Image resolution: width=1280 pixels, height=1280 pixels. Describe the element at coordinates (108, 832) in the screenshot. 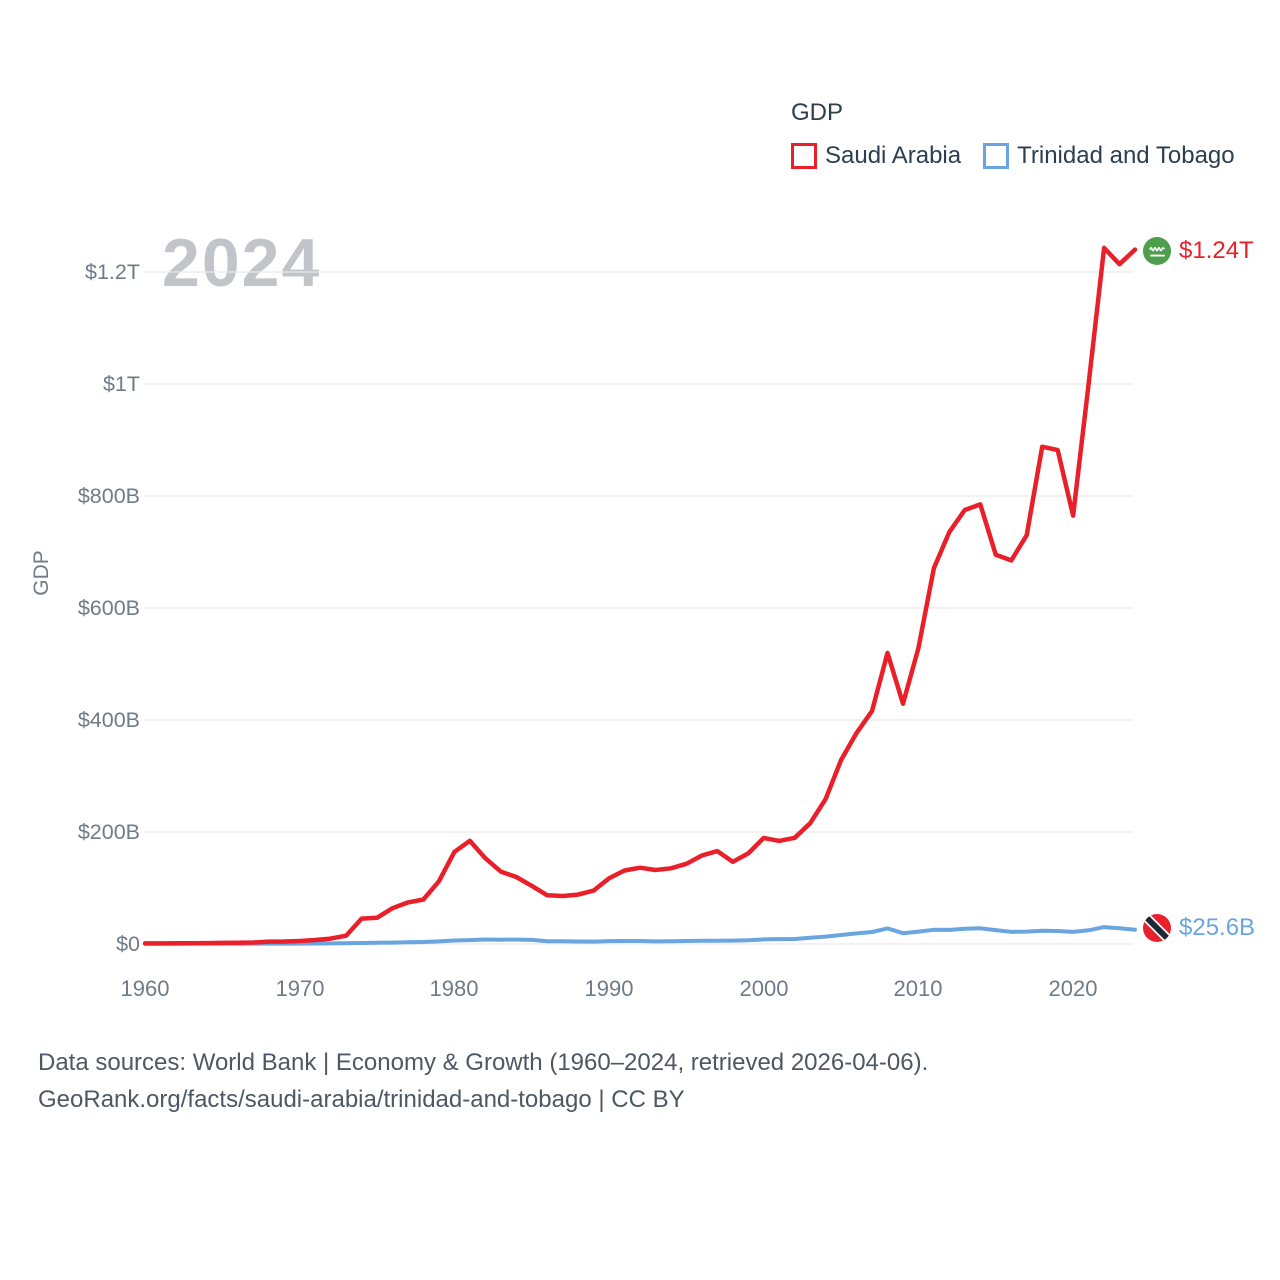

I see `y-tick-label: $200B` at that location.